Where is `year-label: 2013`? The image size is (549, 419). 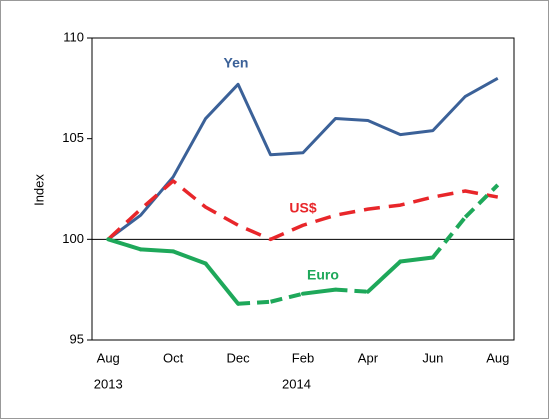 year-label: 2013 is located at coordinates (108, 383).